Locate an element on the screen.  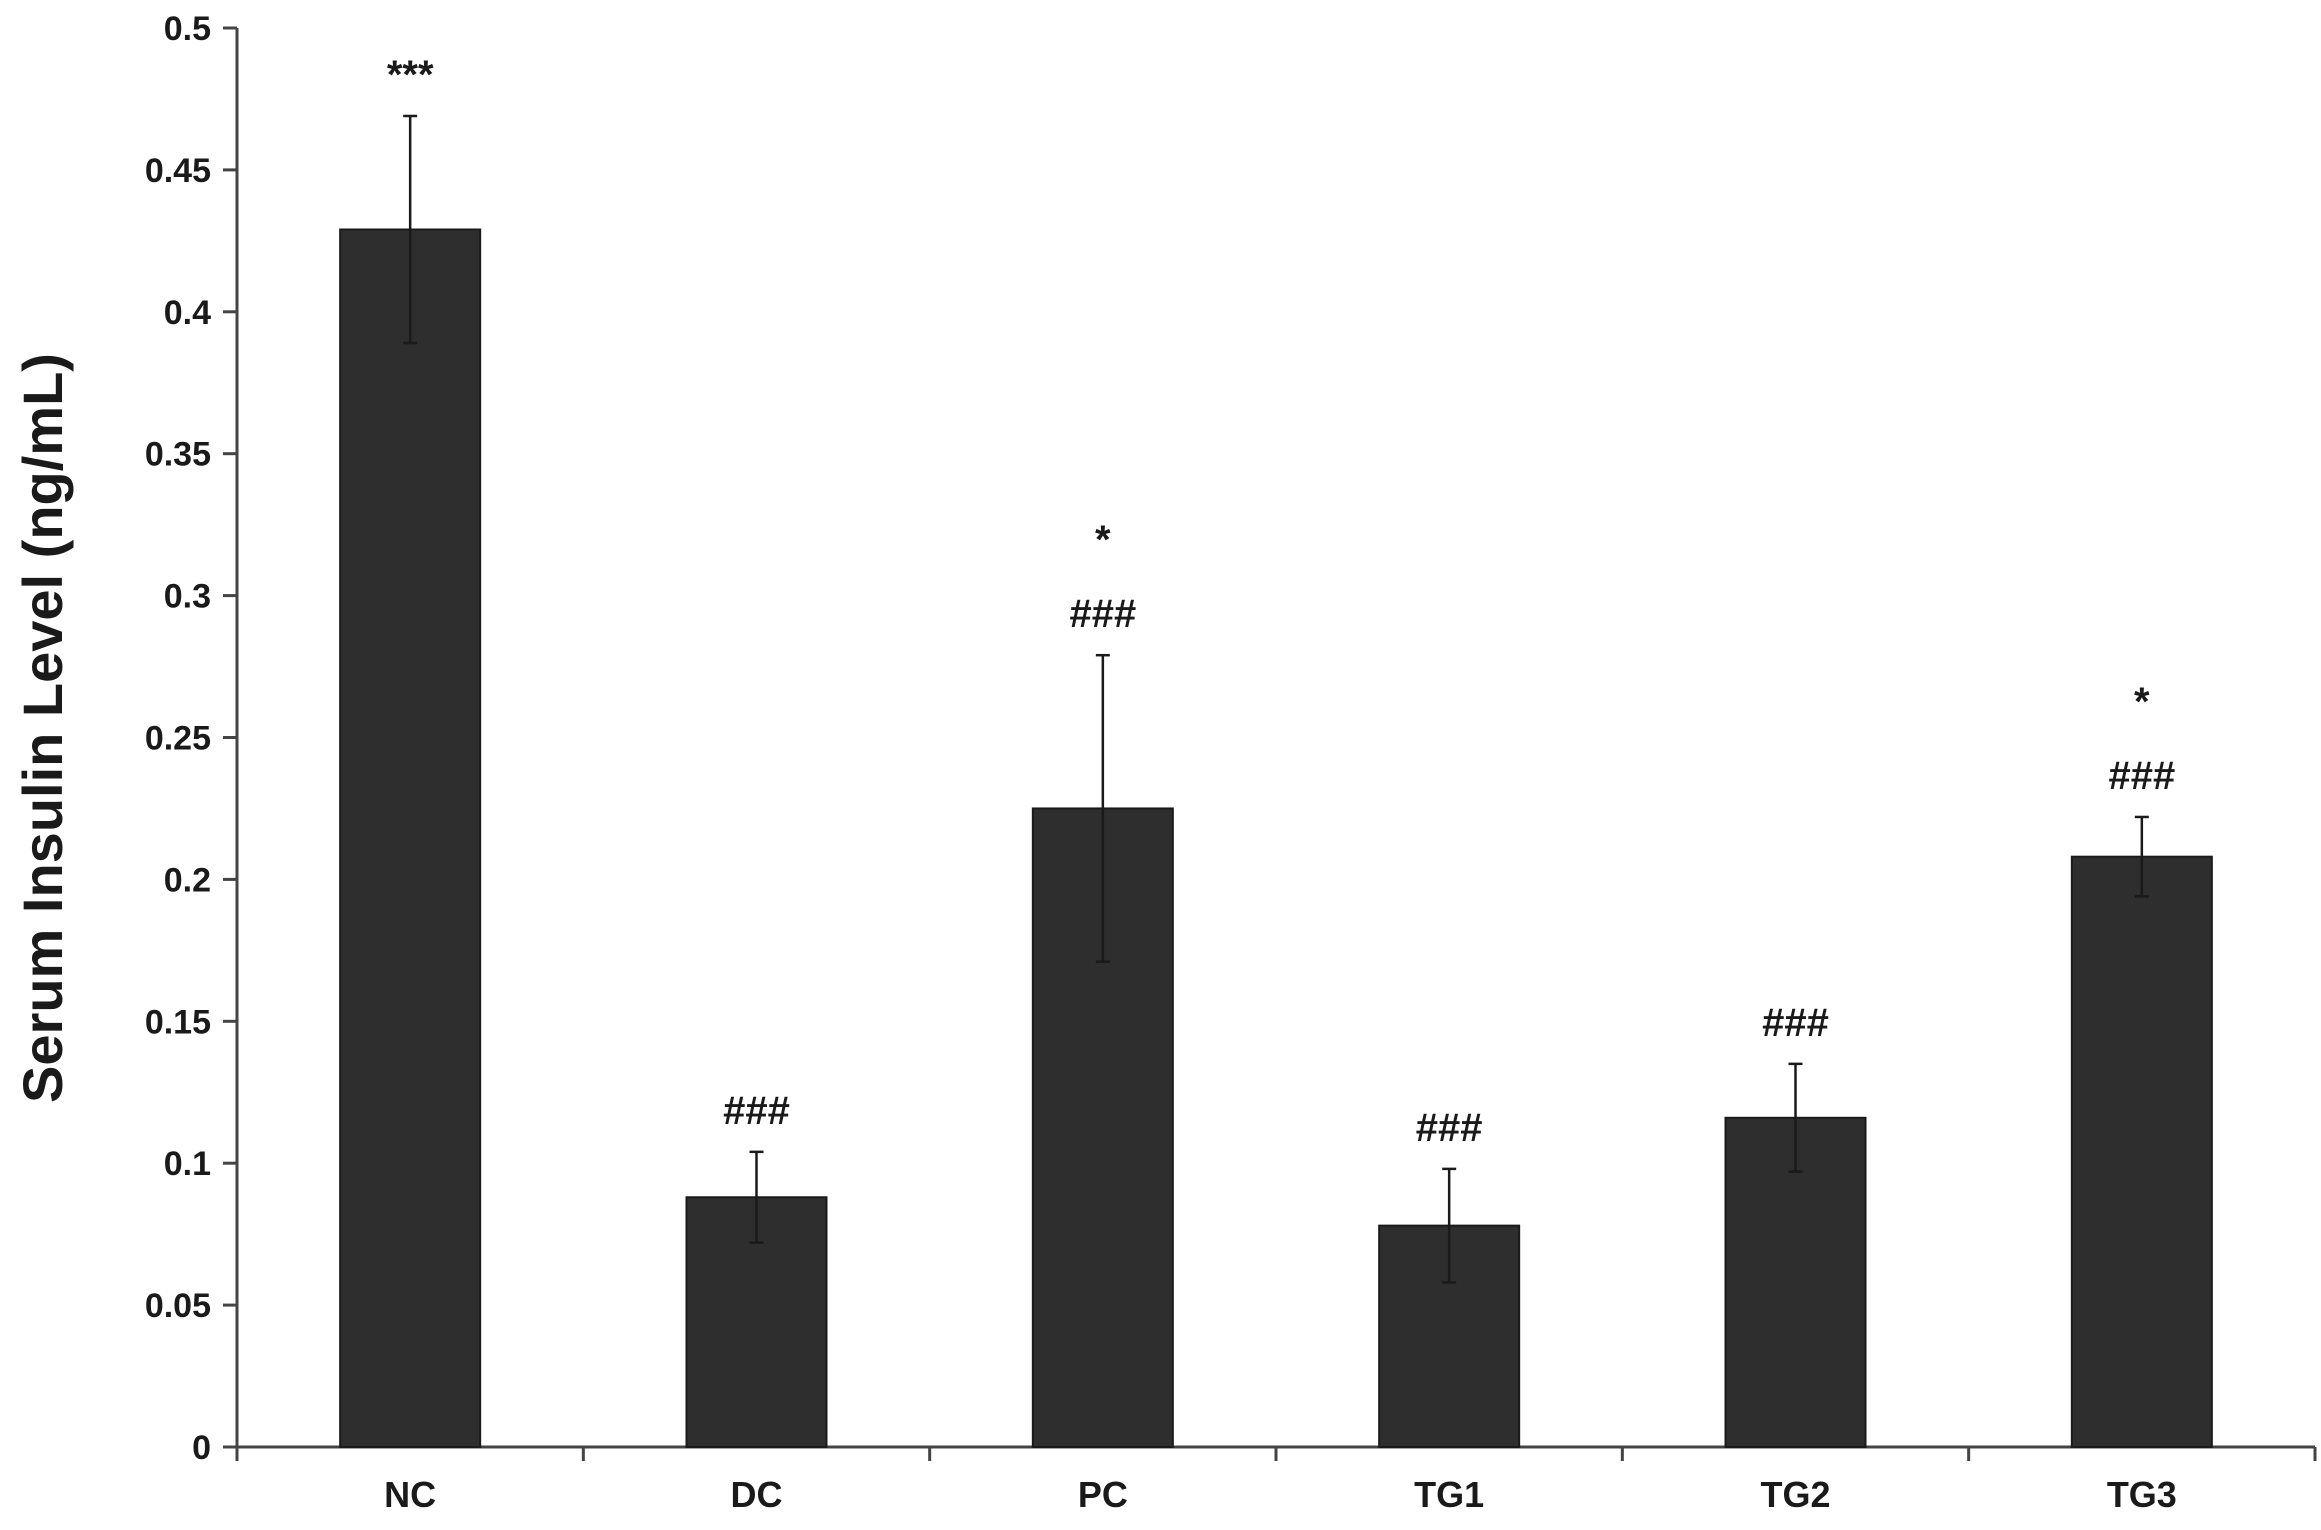
x-tick-label: DC is located at coordinates (757, 1494).